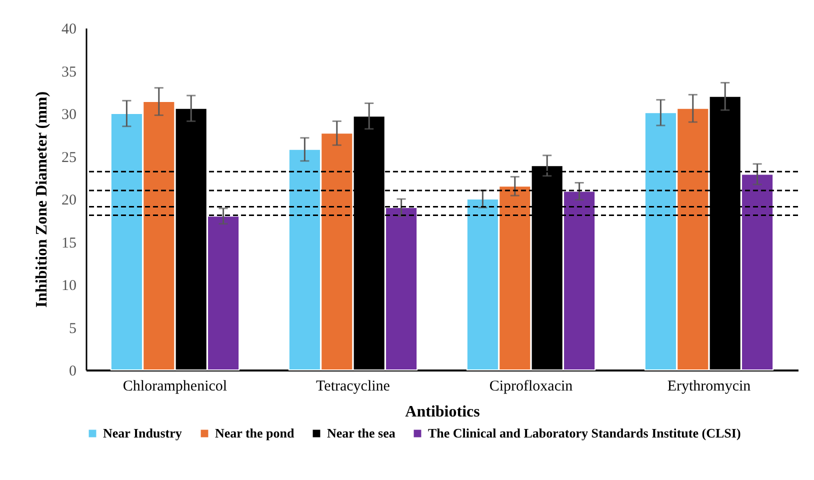  Describe the element at coordinates (69, 243) in the screenshot. I see `y-tick-label: 15` at that location.